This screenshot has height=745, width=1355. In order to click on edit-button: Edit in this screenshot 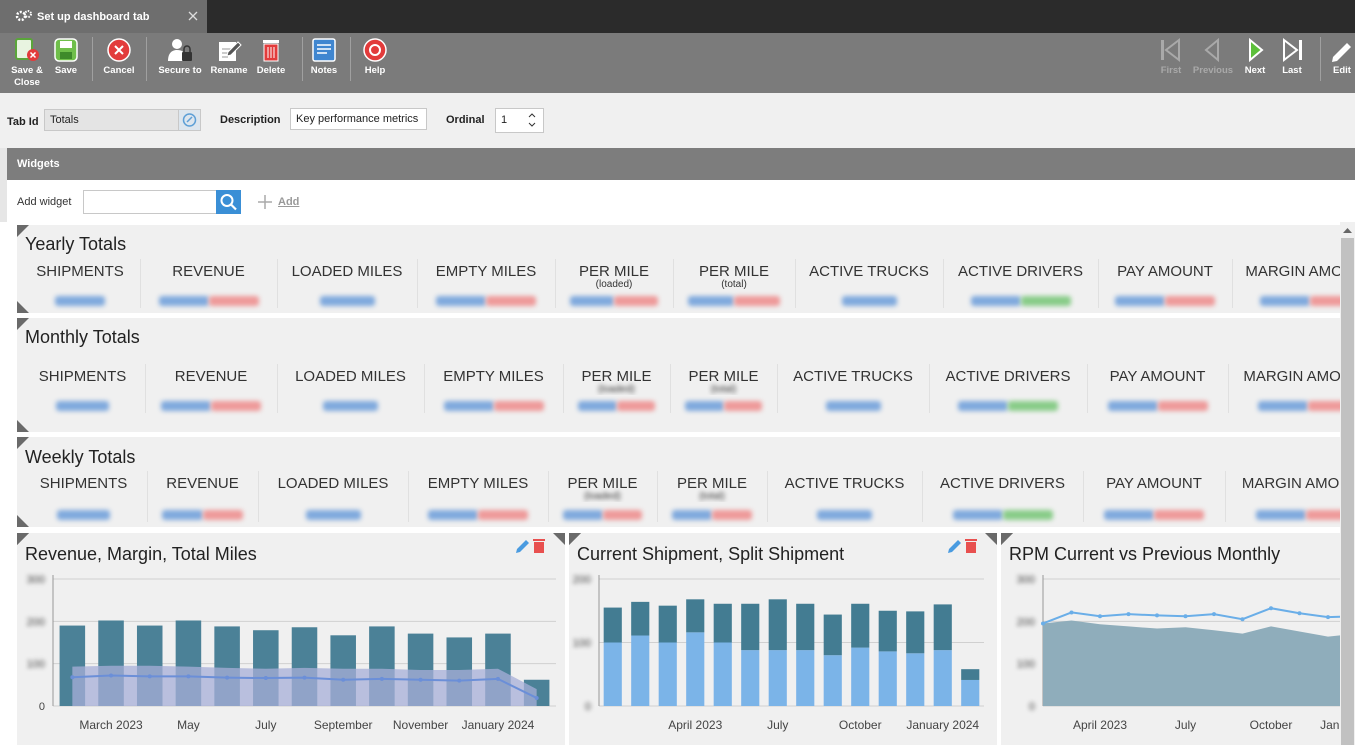, I will do `click(1336, 57)`.